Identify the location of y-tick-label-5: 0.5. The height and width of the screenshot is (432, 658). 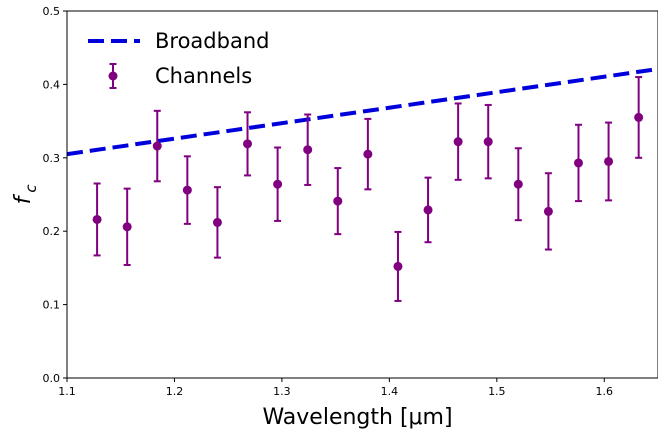
(52, 11).